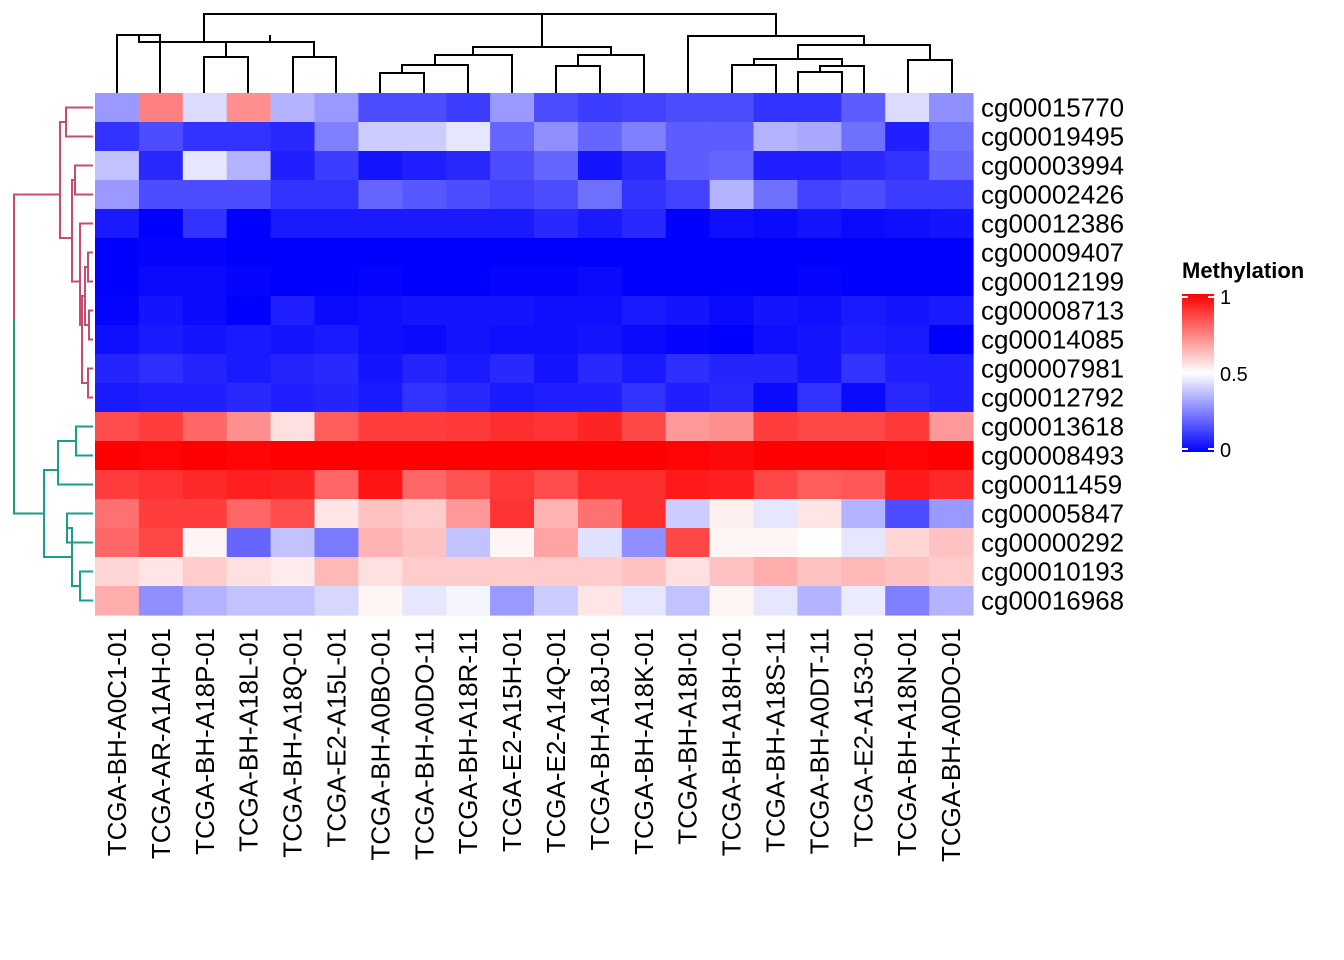  I want to click on column-label: TCGA-BH-A18Q-01, so click(293, 743).